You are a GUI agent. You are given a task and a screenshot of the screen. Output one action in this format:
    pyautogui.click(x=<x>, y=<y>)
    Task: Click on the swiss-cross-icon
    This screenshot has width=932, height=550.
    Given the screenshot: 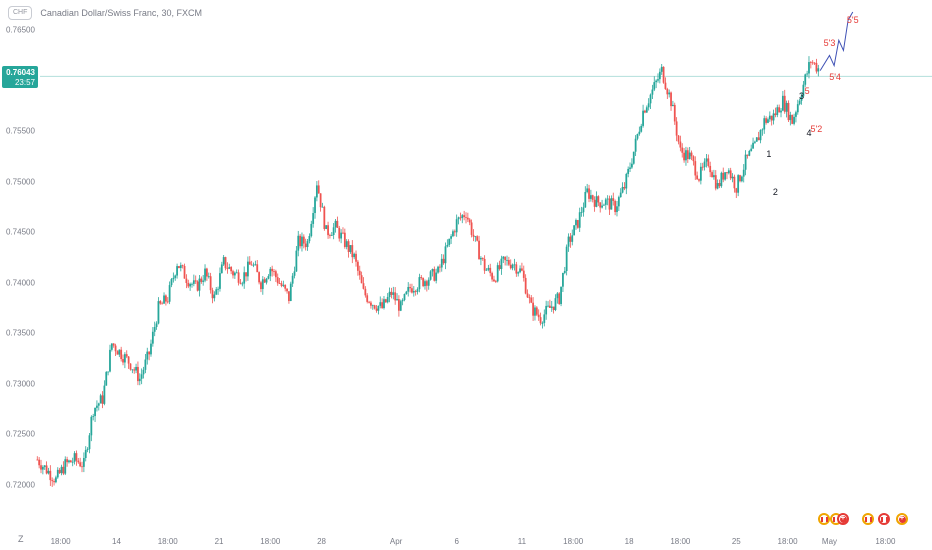 What is the action you would take?
    pyautogui.click(x=902, y=518)
    